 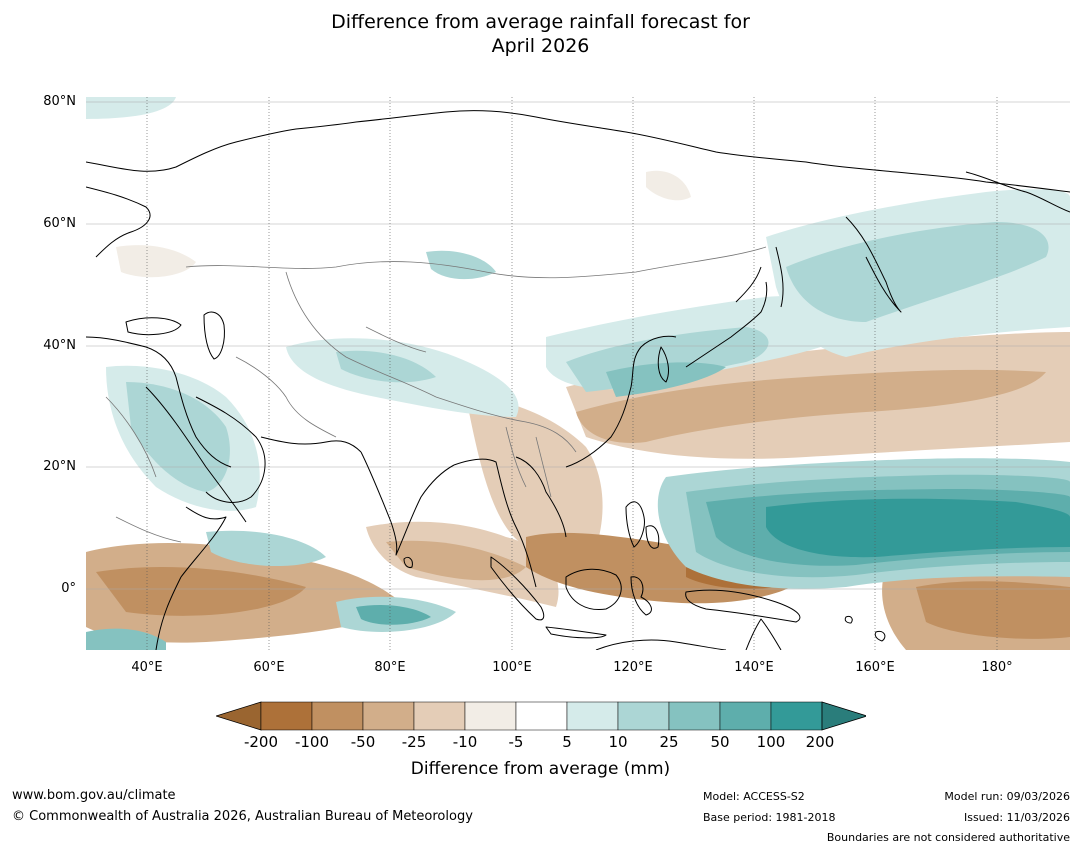 I want to click on lon-label-160e: 160°E, so click(x=875, y=667).